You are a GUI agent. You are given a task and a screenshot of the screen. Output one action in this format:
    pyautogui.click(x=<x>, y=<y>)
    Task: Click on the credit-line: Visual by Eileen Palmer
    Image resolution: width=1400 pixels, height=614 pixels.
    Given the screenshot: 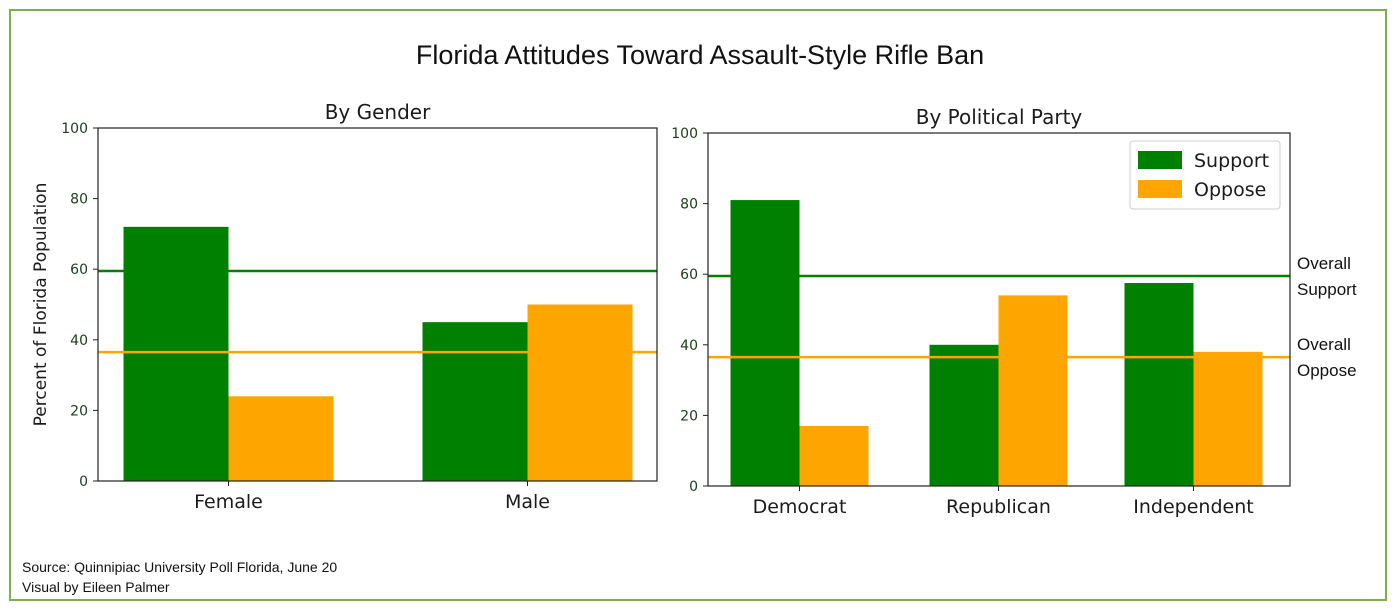 What is the action you would take?
    pyautogui.click(x=96, y=587)
    